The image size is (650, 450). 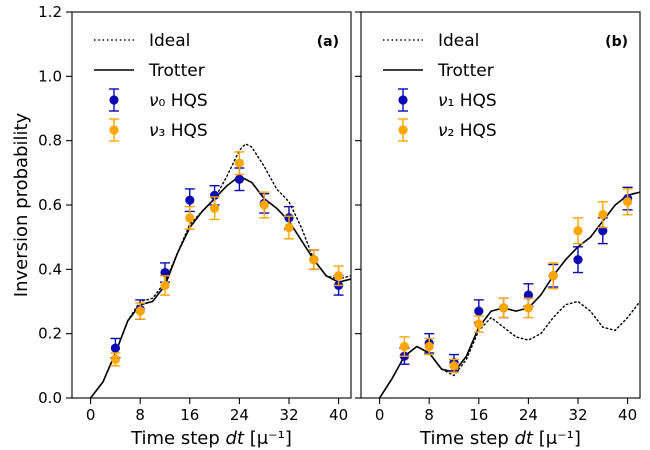 I want to click on legend-item: ν₂ HQS, so click(x=447, y=130).